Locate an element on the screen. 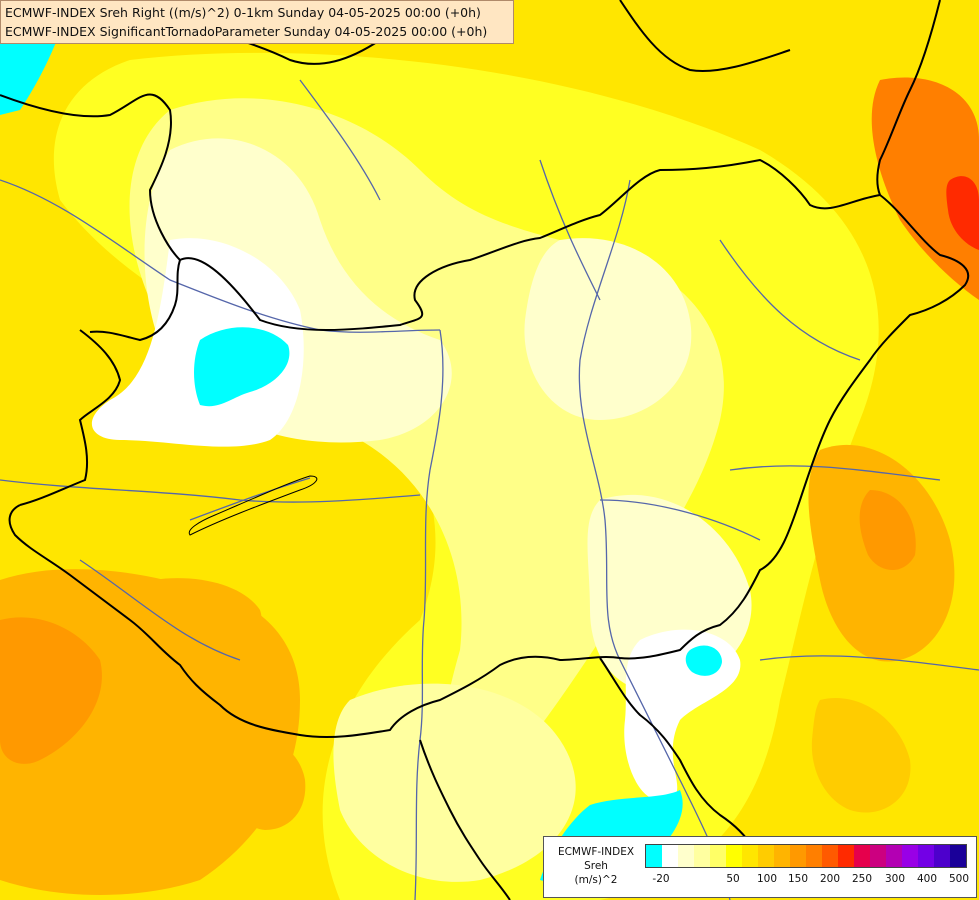 The width and height of the screenshot is (979, 900). field-cyan-area-east is located at coordinates (703, 660).